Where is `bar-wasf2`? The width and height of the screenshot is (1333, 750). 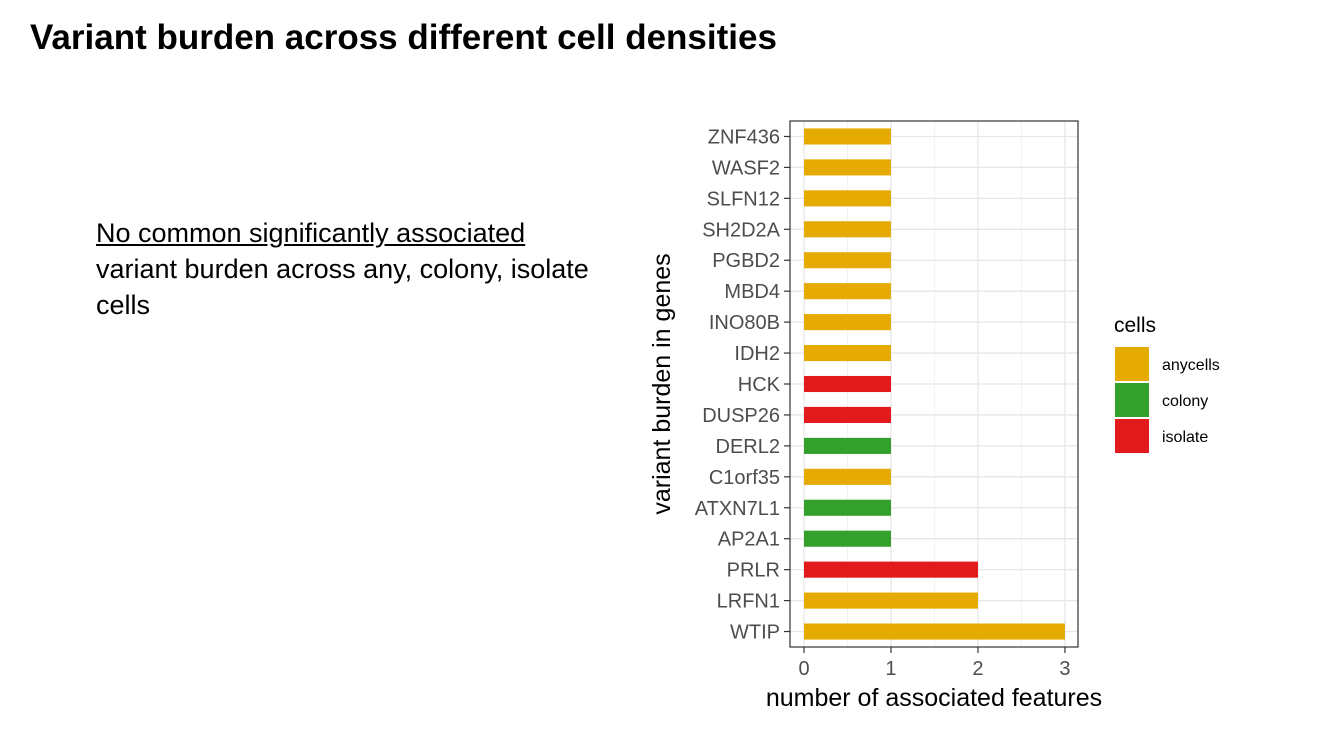
bar-wasf2 is located at coordinates (847, 167).